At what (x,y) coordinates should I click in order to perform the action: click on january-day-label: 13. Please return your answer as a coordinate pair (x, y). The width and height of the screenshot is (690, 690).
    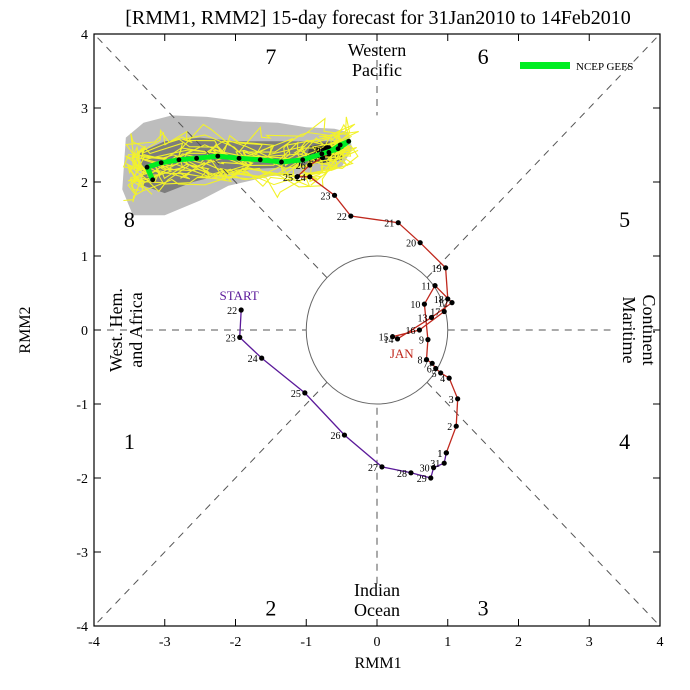
    Looking at the image, I should click on (422, 318).